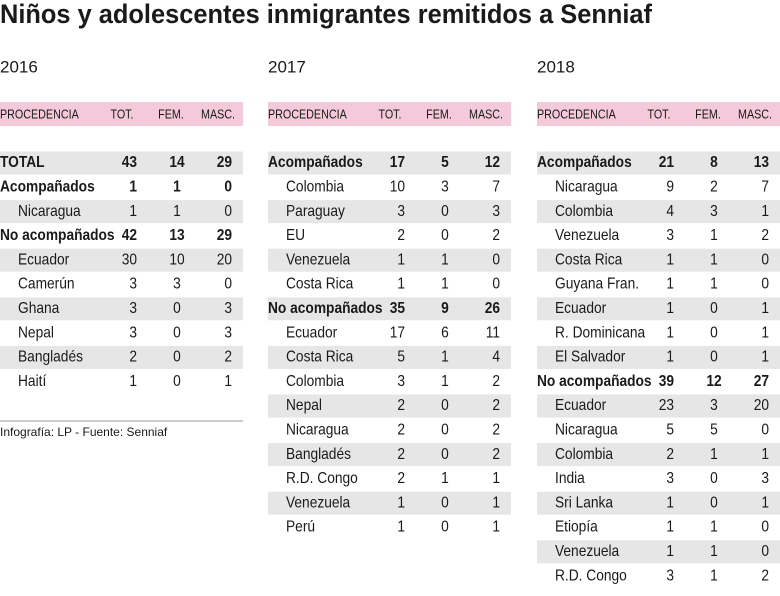 The width and height of the screenshot is (780, 596). Describe the element at coordinates (666, 405) in the screenshot. I see `cell-value: 23` at that location.